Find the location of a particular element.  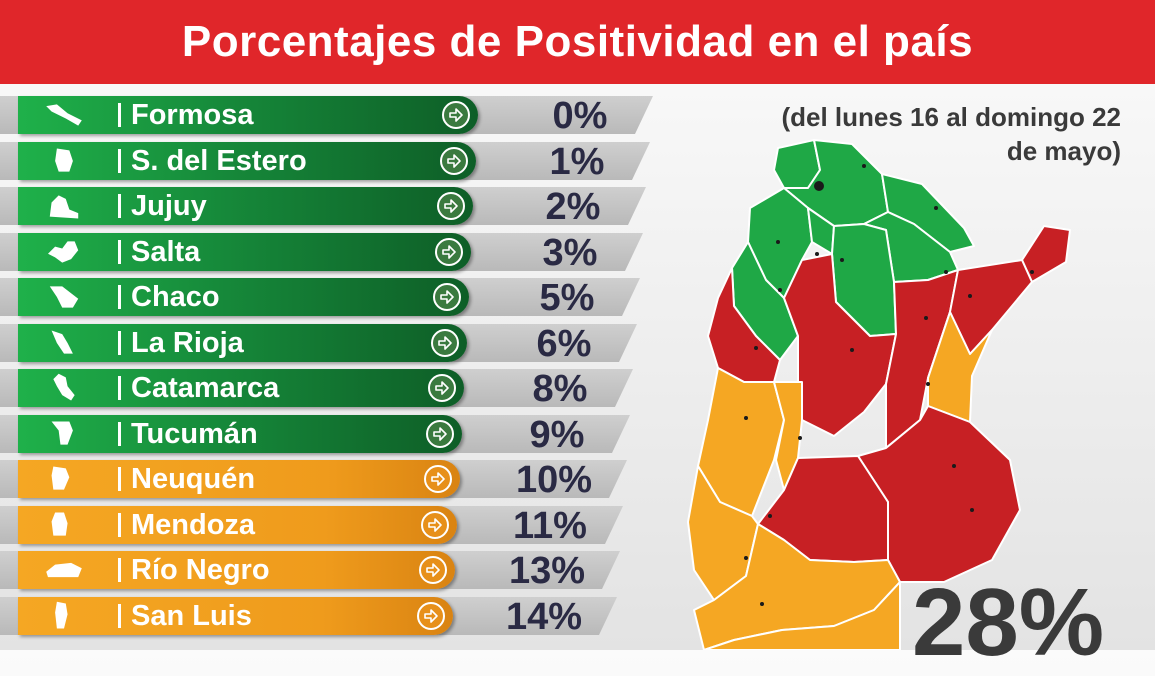

header-bar: Porcentajes de Positividad en el país is located at coordinates (577, 42).